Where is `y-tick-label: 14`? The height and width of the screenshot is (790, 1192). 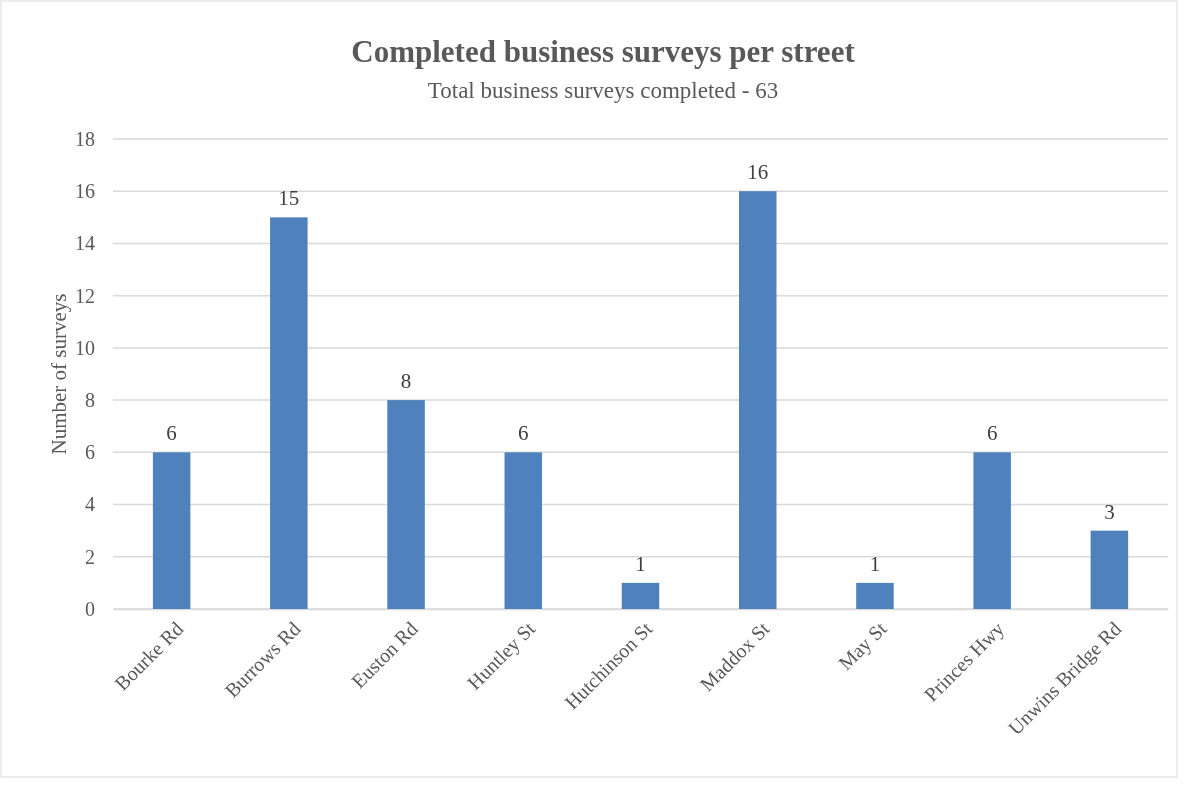 y-tick-label: 14 is located at coordinates (85, 243).